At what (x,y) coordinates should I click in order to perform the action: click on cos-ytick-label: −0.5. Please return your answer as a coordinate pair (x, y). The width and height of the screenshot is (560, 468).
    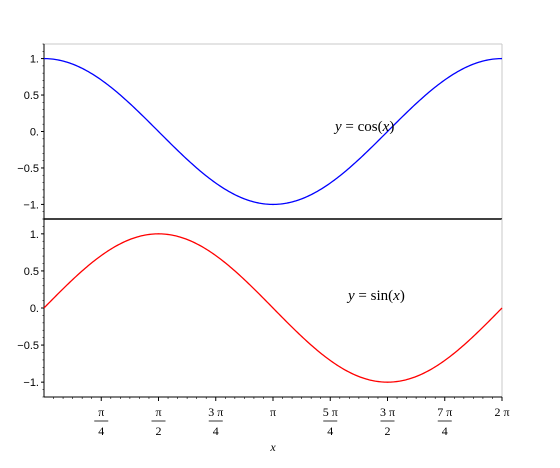
    Looking at the image, I should click on (28, 169).